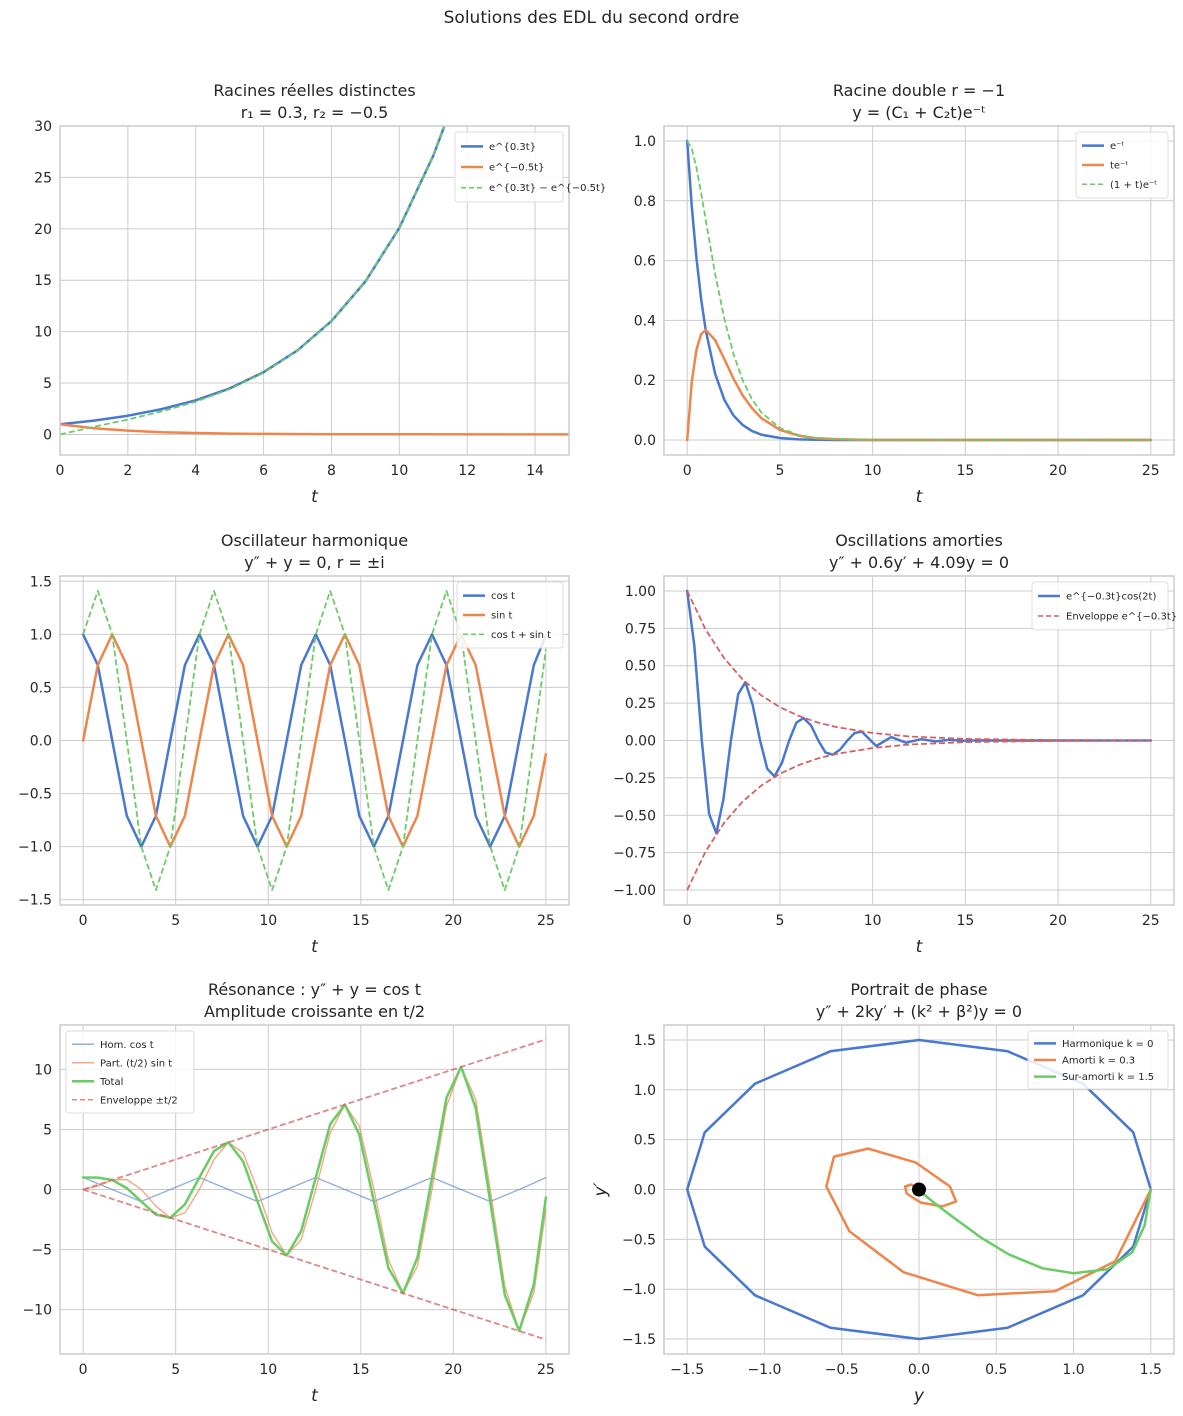 The width and height of the screenshot is (1183, 1416). Describe the element at coordinates (315, 112) in the screenshot. I see `subplot-title: r₁ = 0.3, r₂ = −0.5` at that location.